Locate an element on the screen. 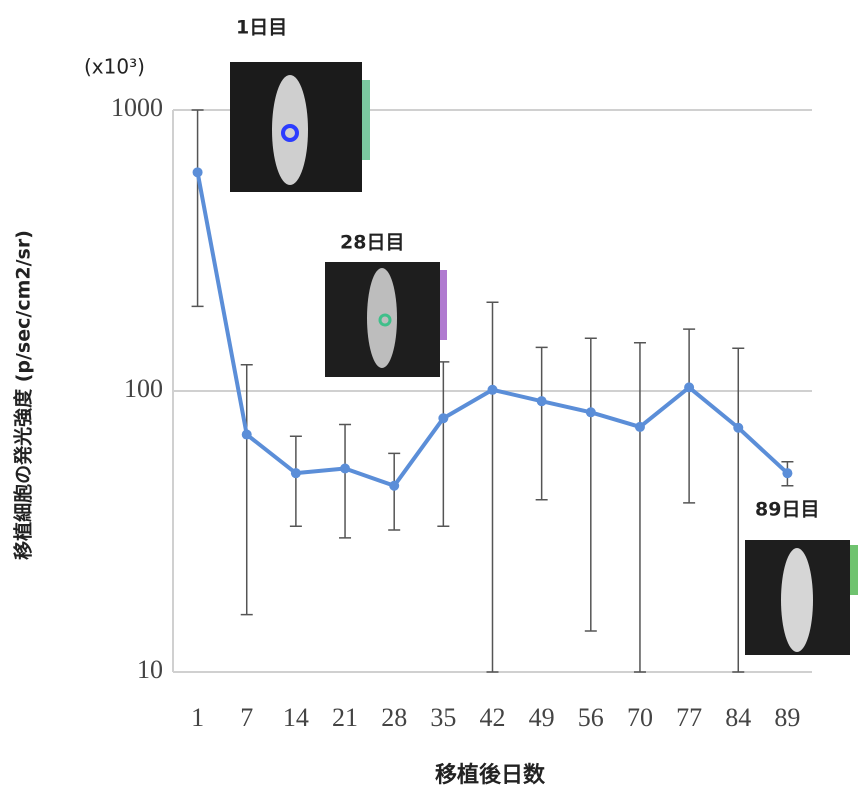 This screenshot has width=864, height=793. annotation: 89日目 is located at coordinates (787, 510).